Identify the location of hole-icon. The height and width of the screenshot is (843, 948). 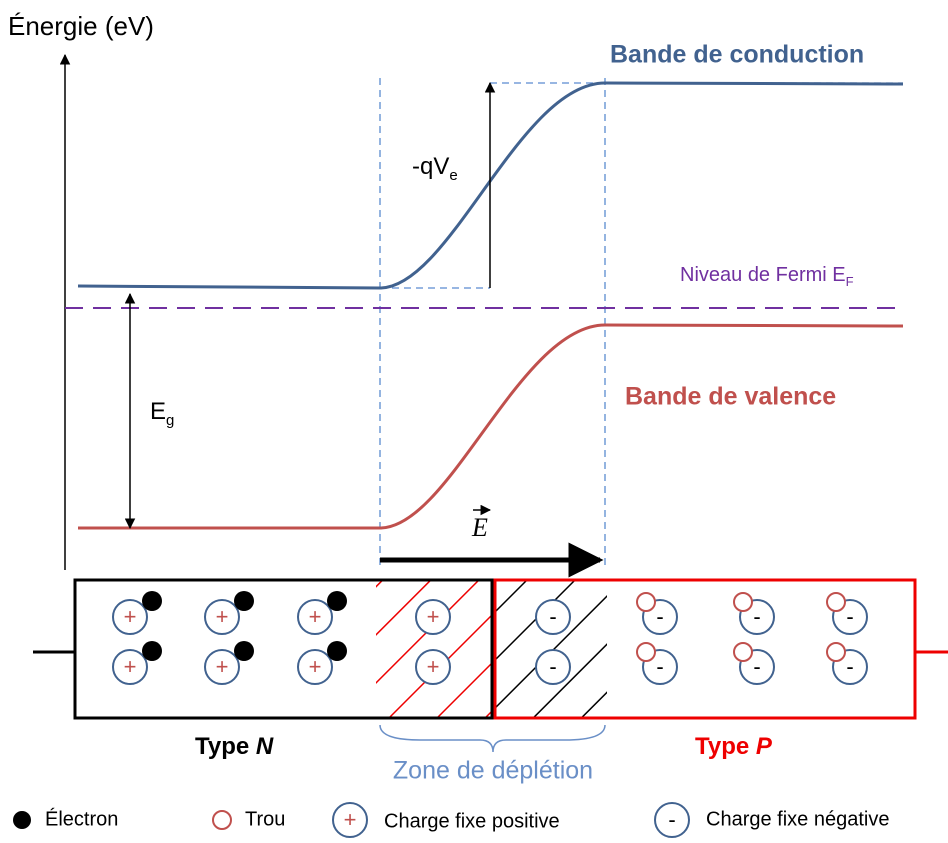
(222, 820).